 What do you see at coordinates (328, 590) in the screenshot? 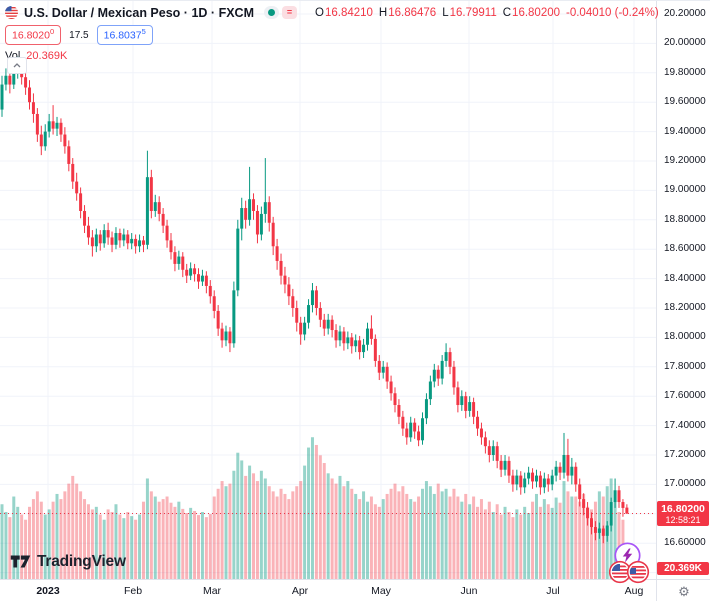
I see `time-axis: 2023 Feb Mar Apr May Jun Jul Aug` at bounding box center [328, 590].